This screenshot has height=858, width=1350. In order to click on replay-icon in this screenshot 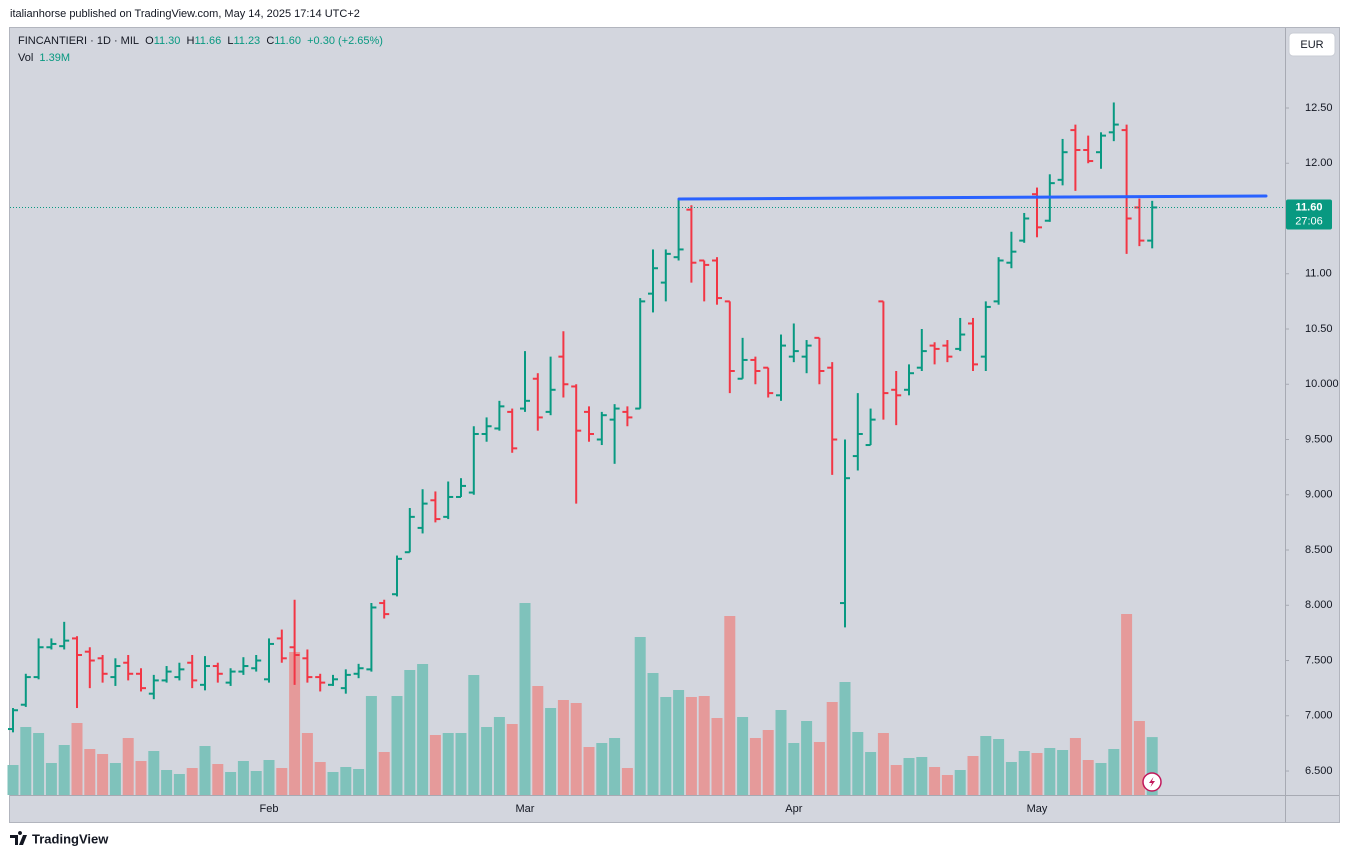, I will do `click(1152, 782)`.